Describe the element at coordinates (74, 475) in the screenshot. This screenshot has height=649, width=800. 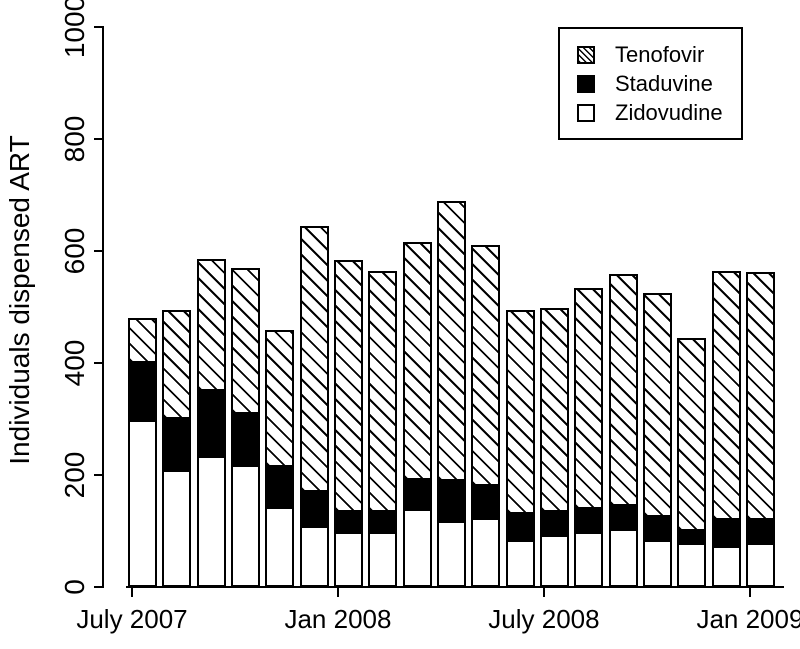
I see `y-tick-label: 200` at that location.